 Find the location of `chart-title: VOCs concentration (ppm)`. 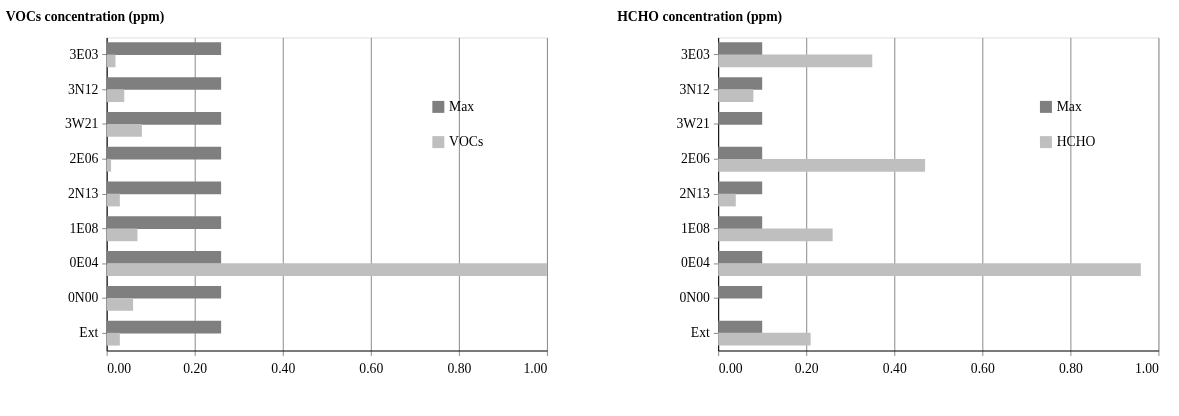

chart-title: VOCs concentration (ppm) is located at coordinates (85, 16).